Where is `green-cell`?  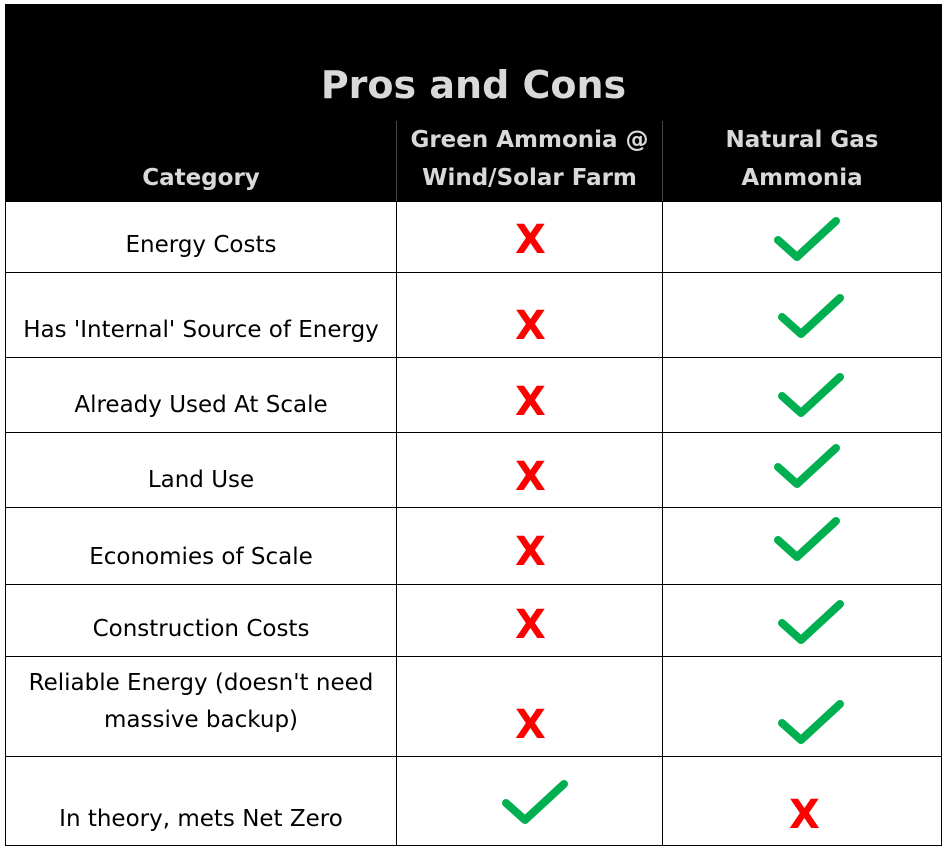
green-cell is located at coordinates (530, 801).